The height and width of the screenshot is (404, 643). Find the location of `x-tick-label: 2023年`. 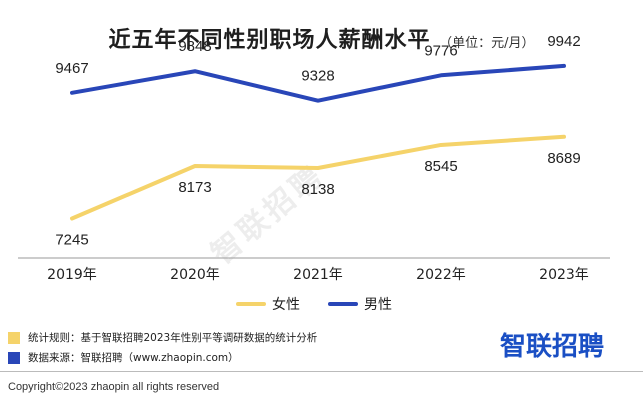

x-tick-label: 2023年 is located at coordinates (564, 275).